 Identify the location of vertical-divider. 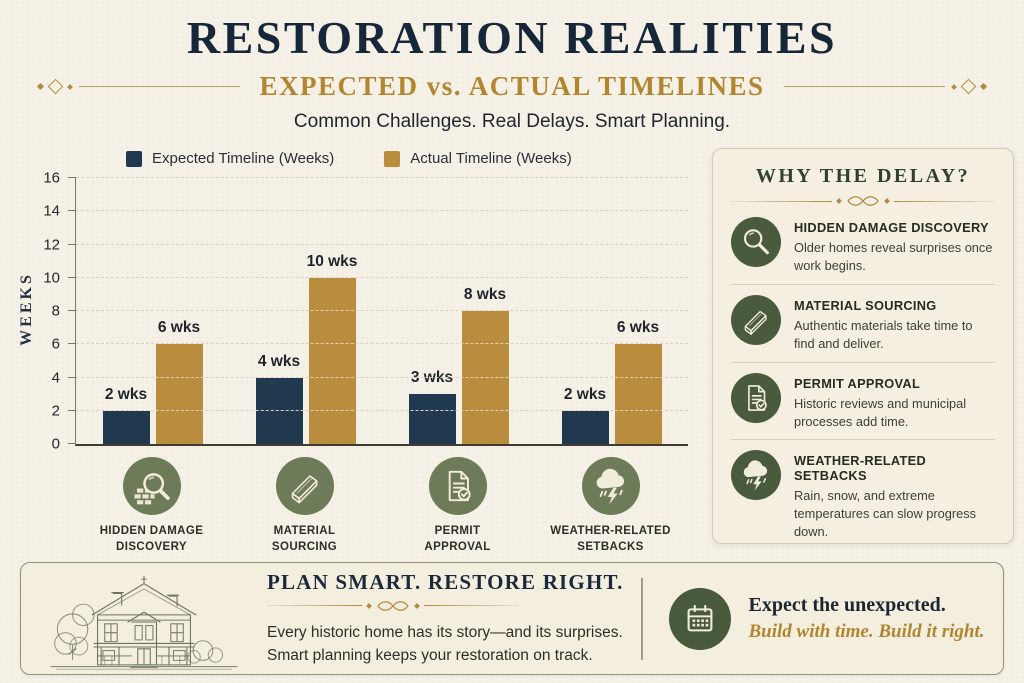
(642, 618).